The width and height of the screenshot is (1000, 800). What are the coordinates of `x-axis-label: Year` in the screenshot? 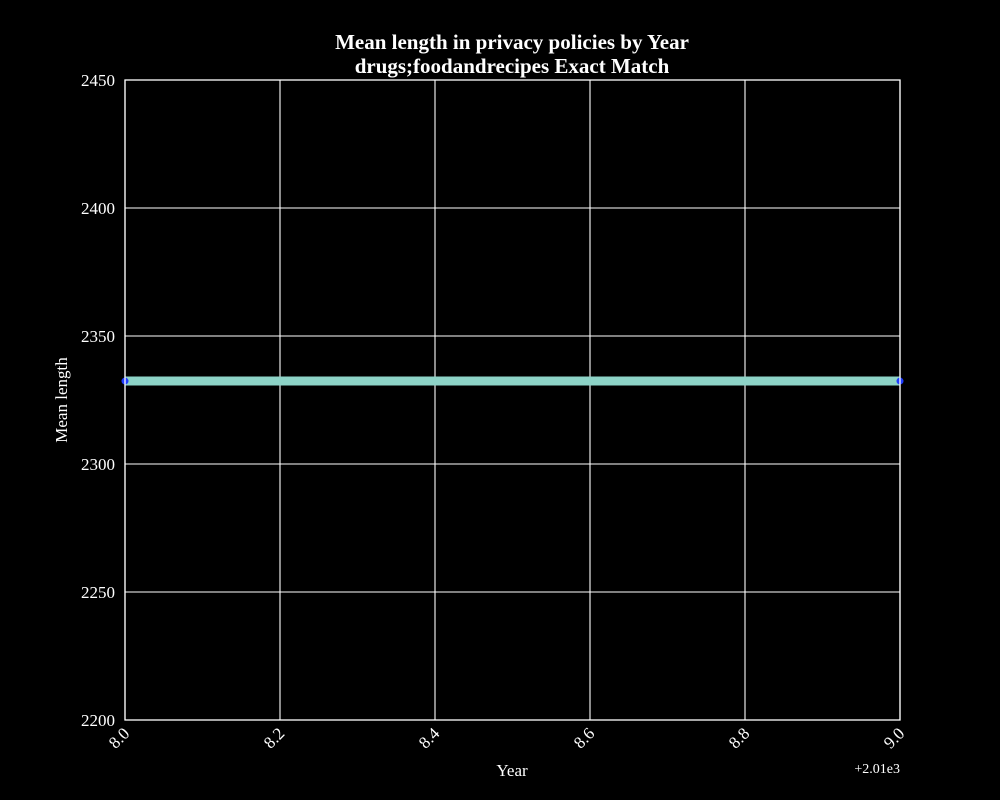 It's located at (512, 770).